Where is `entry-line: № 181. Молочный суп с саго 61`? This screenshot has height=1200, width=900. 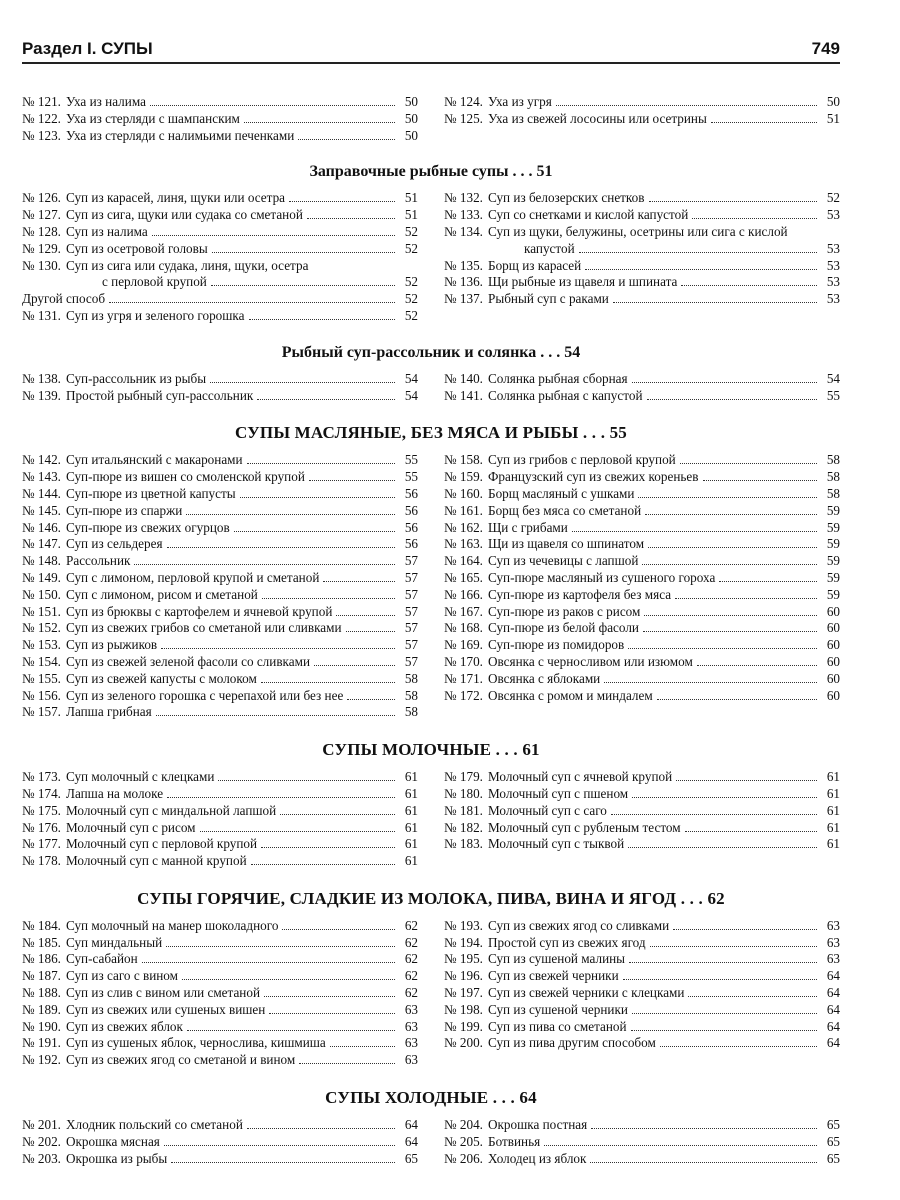
entry-line: № 181. Молочный суп с саго 61 is located at coordinates (642, 811).